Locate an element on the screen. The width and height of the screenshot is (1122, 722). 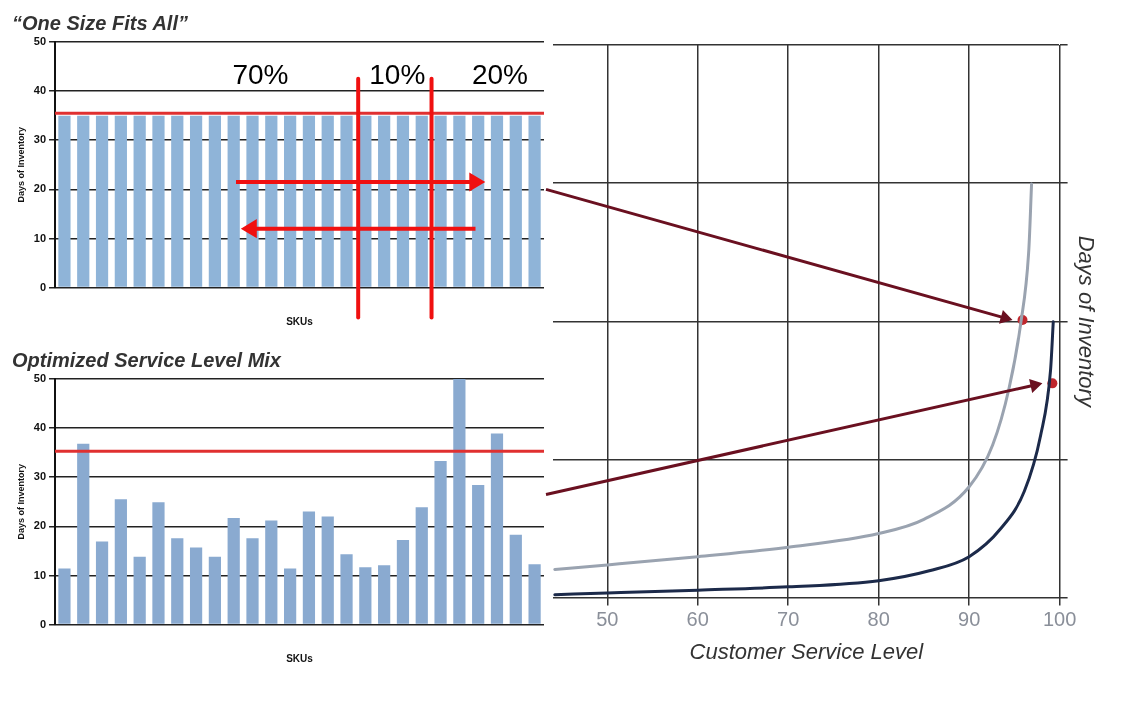
annotation: 20% is located at coordinates (500, 75).